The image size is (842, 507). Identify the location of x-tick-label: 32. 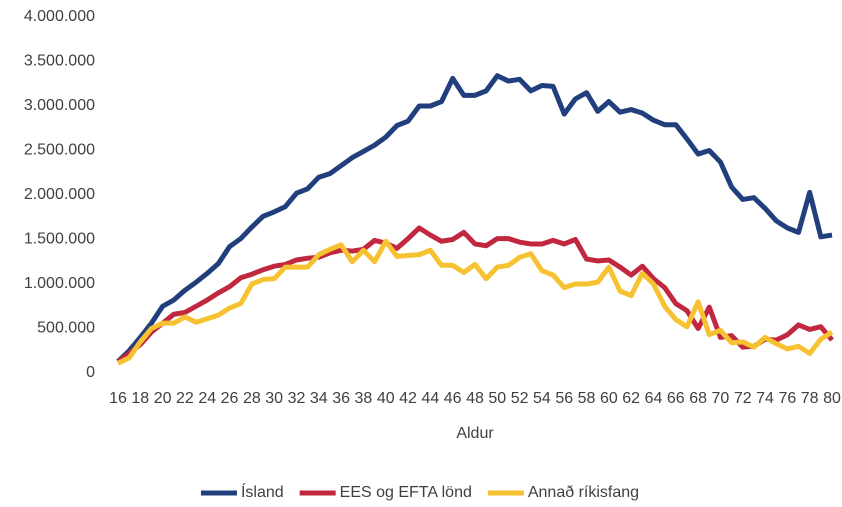
(297, 398).